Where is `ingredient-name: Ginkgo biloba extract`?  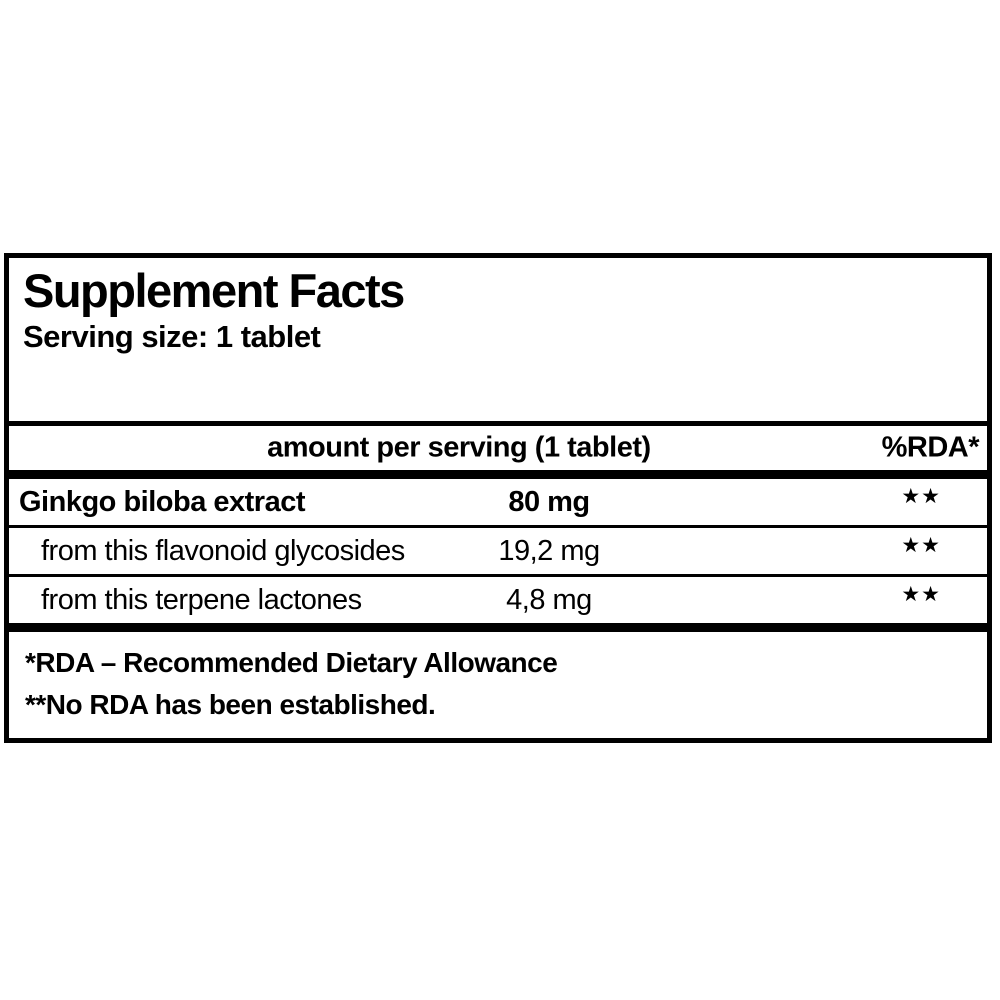
ingredient-name: Ginkgo biloba extract is located at coordinates (162, 501).